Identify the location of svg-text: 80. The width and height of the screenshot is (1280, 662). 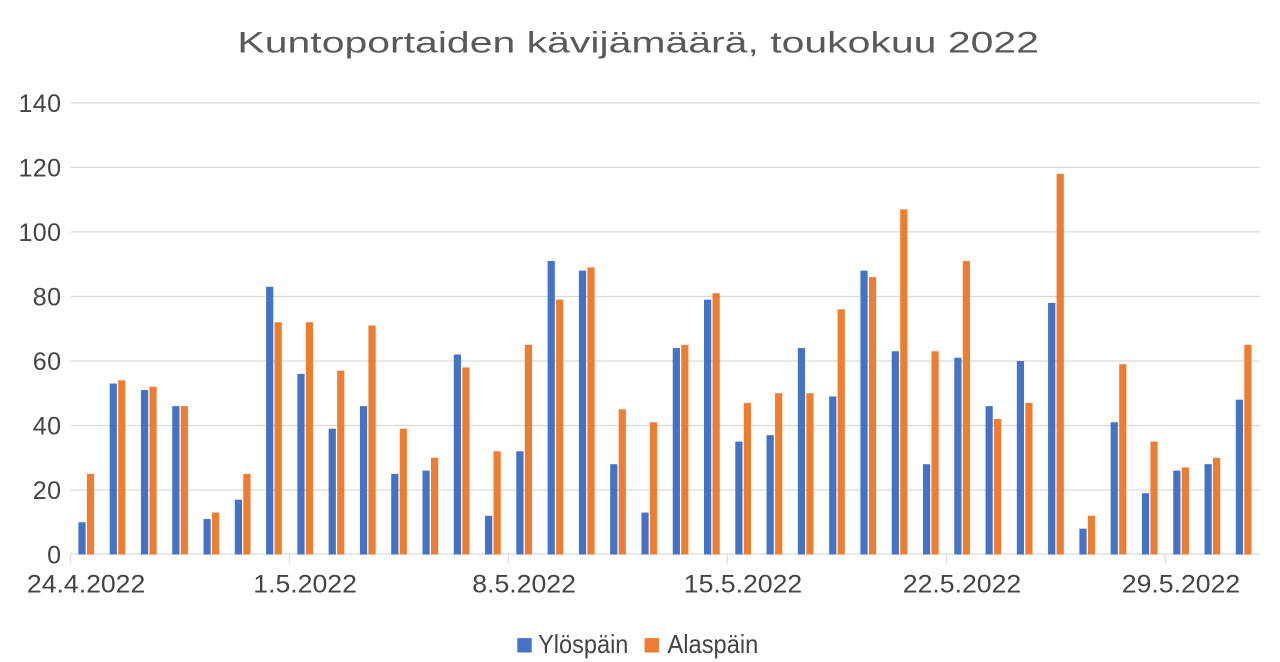
(47, 297).